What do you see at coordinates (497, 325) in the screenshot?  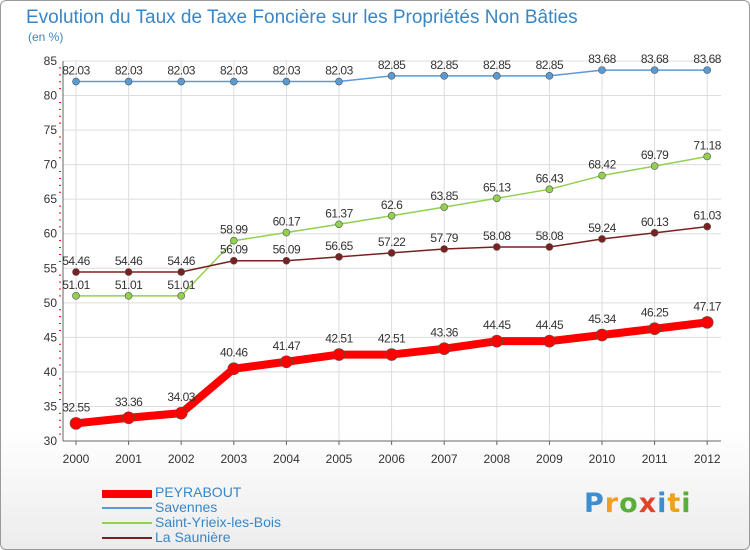 I see `data-label-peyrabout: 44.45` at bounding box center [497, 325].